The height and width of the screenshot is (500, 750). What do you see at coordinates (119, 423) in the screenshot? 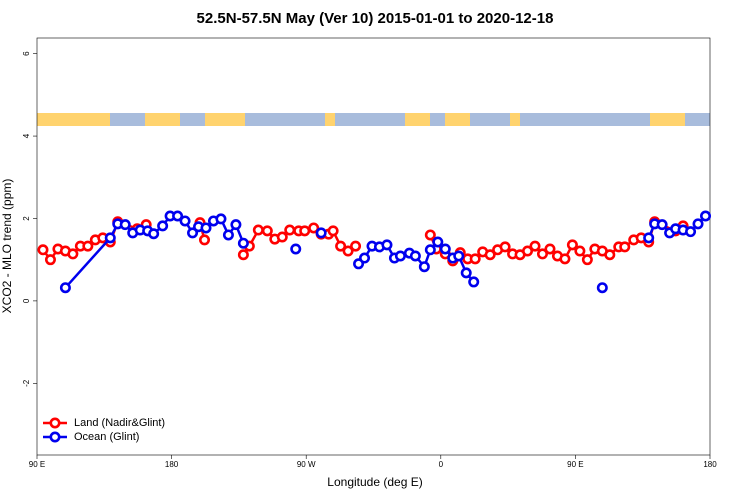
I see `legend-label: Land (Nadir&Glint)` at bounding box center [119, 423].